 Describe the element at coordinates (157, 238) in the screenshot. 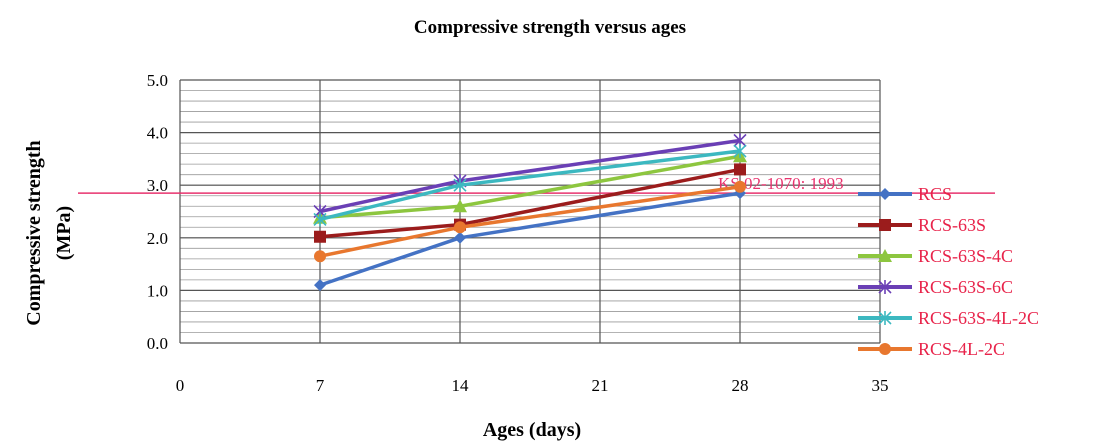

I see `y-tick-label: 2.0` at that location.